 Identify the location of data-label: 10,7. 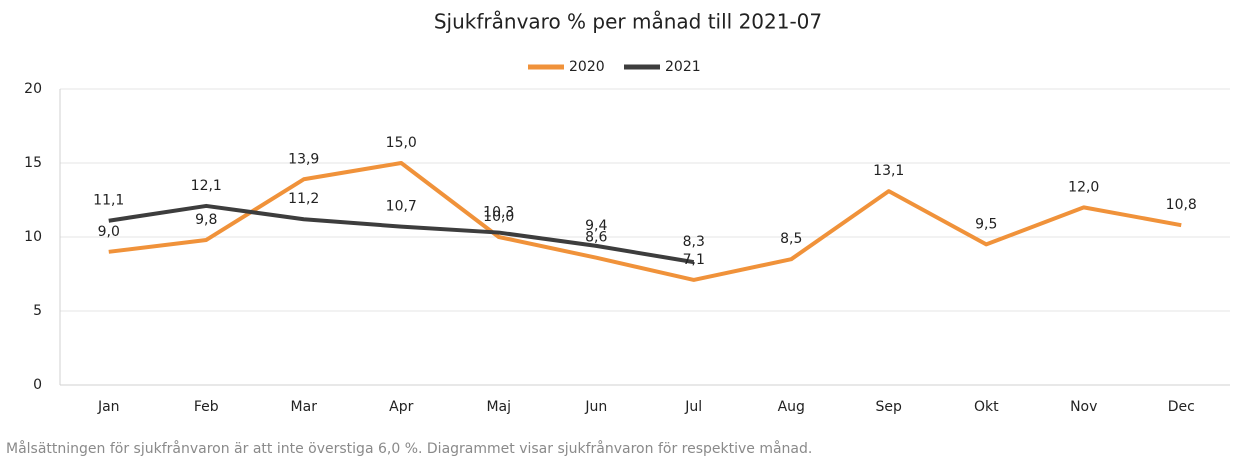
(401, 207).